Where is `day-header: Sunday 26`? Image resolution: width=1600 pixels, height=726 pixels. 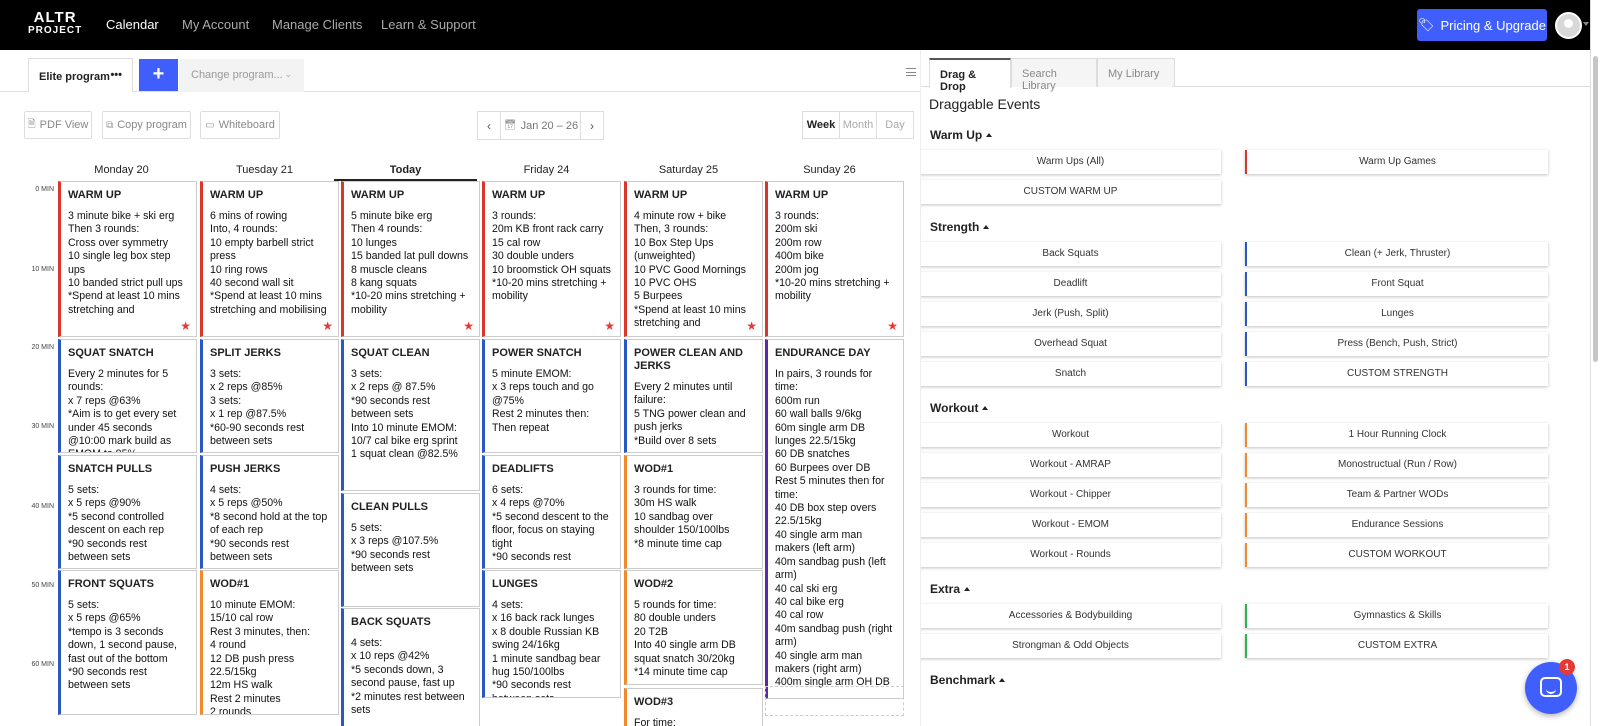
day-header: Sunday 26 is located at coordinates (829, 170).